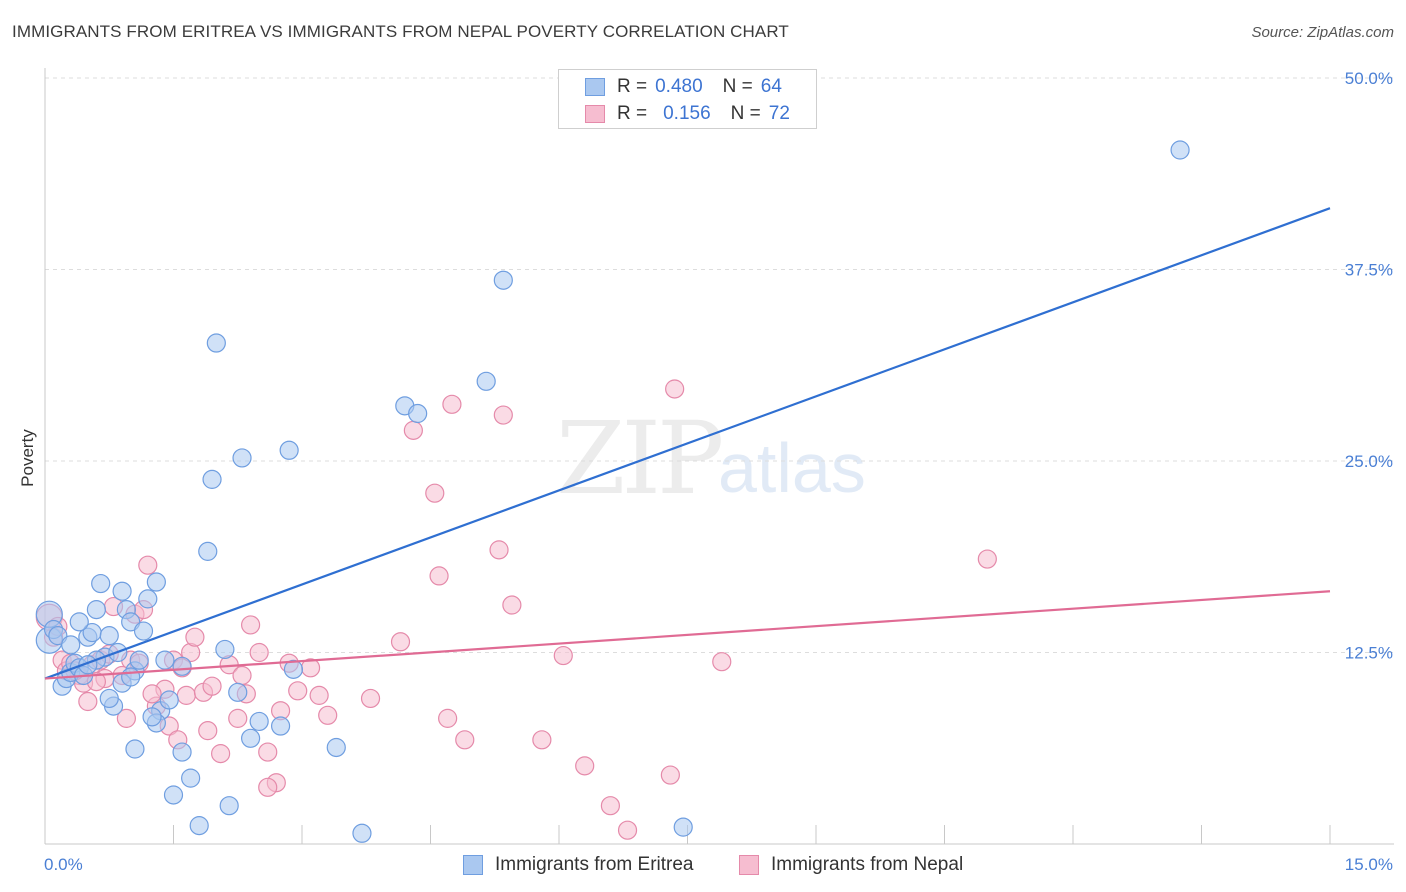  I want to click on y-axis-title: Poverty, so click(27, 458).